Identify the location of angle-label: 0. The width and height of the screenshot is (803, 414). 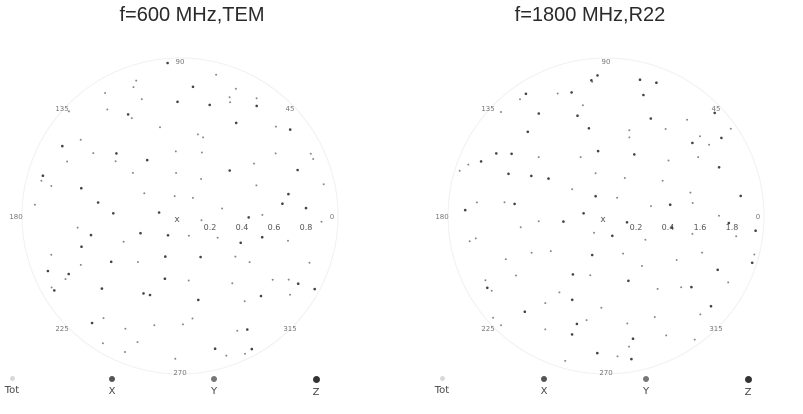
(758, 217).